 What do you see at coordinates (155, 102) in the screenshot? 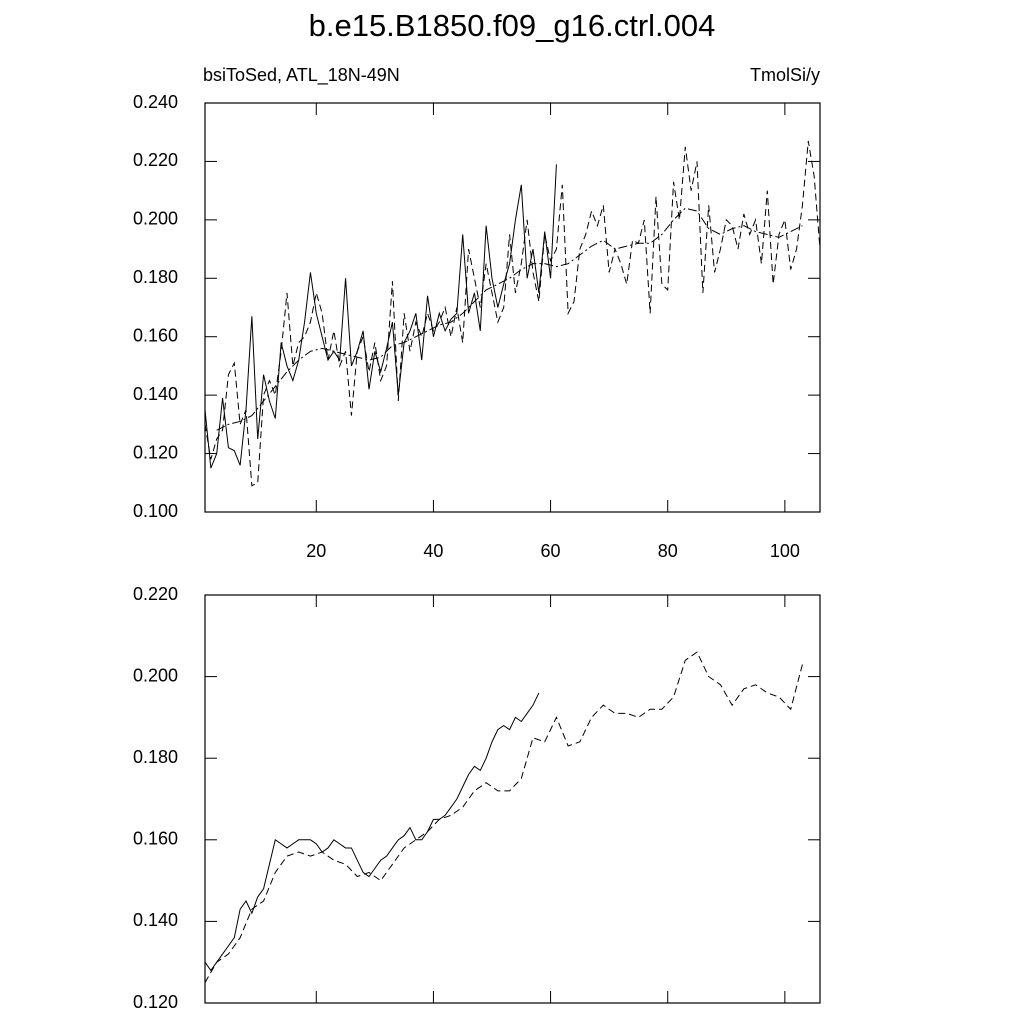
I see `y-tick-label: 0.240` at bounding box center [155, 102].